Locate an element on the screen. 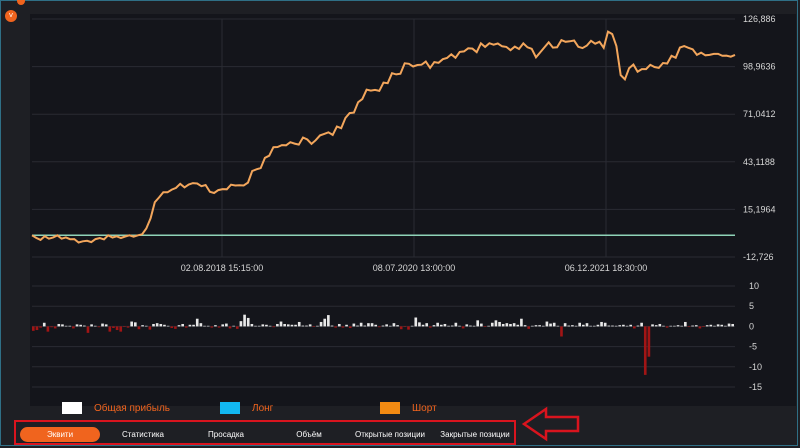  equity-y-tick-label: 15,1964 is located at coordinates (759, 209).